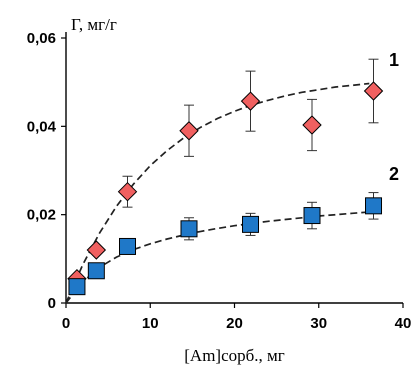  What do you see at coordinates (41, 215) in the screenshot?
I see `y-tick-label: 0,02` at bounding box center [41, 215].